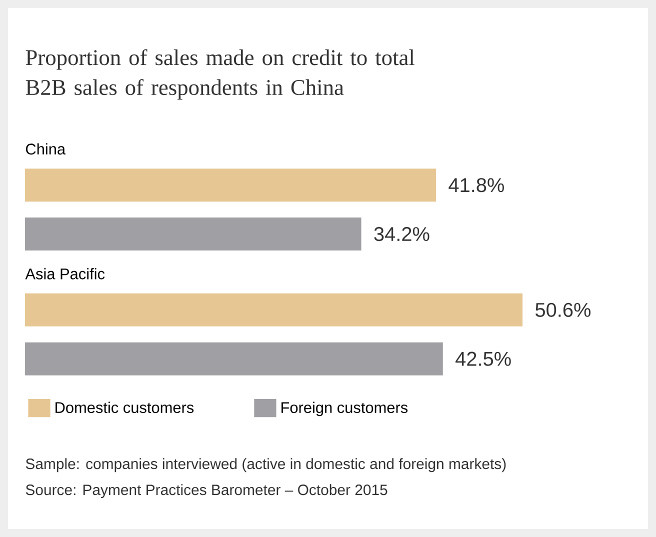  What do you see at coordinates (476, 185) in the screenshot?
I see `data-label: 41.8%` at bounding box center [476, 185].